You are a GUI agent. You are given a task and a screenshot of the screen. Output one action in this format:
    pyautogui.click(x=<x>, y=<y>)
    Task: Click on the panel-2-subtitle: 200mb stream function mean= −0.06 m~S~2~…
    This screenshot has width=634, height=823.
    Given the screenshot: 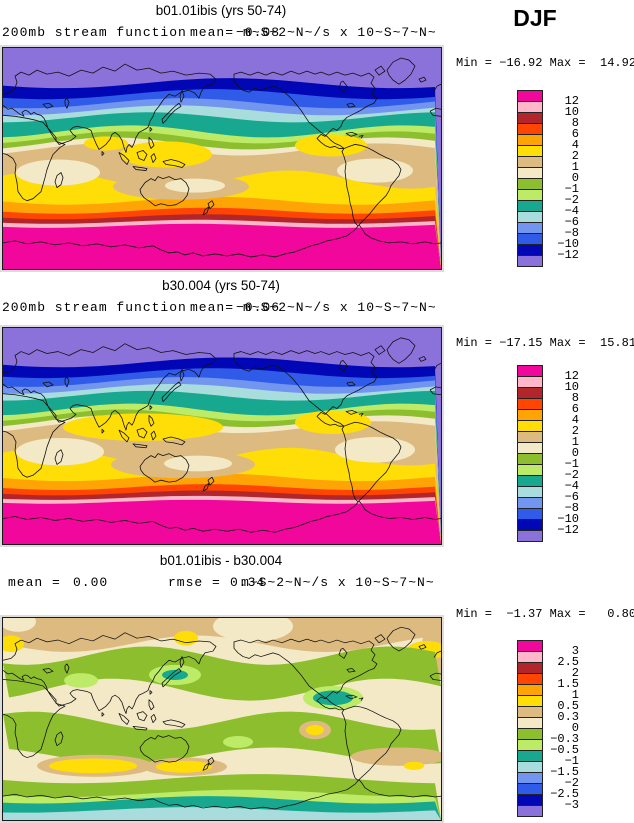 What is the action you would take?
    pyautogui.click(x=317, y=308)
    